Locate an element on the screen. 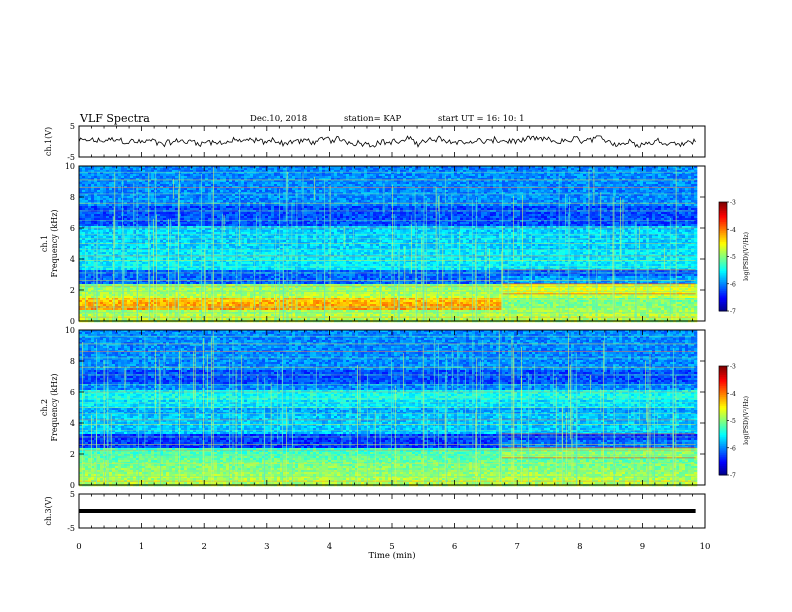 The image size is (792, 612). xtick-label: 6 is located at coordinates (454, 547).